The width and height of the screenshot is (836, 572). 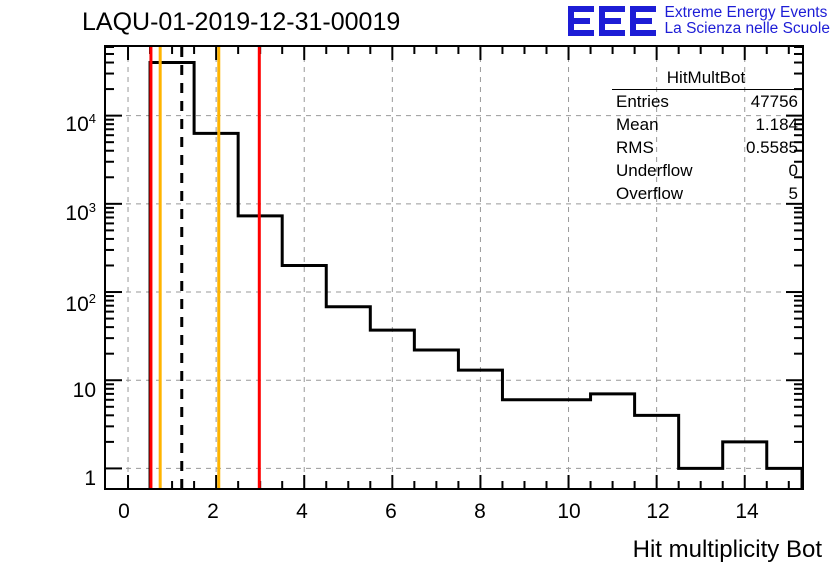 What do you see at coordinates (654, 170) in the screenshot?
I see `stats-row-key: Underflow` at bounding box center [654, 170].